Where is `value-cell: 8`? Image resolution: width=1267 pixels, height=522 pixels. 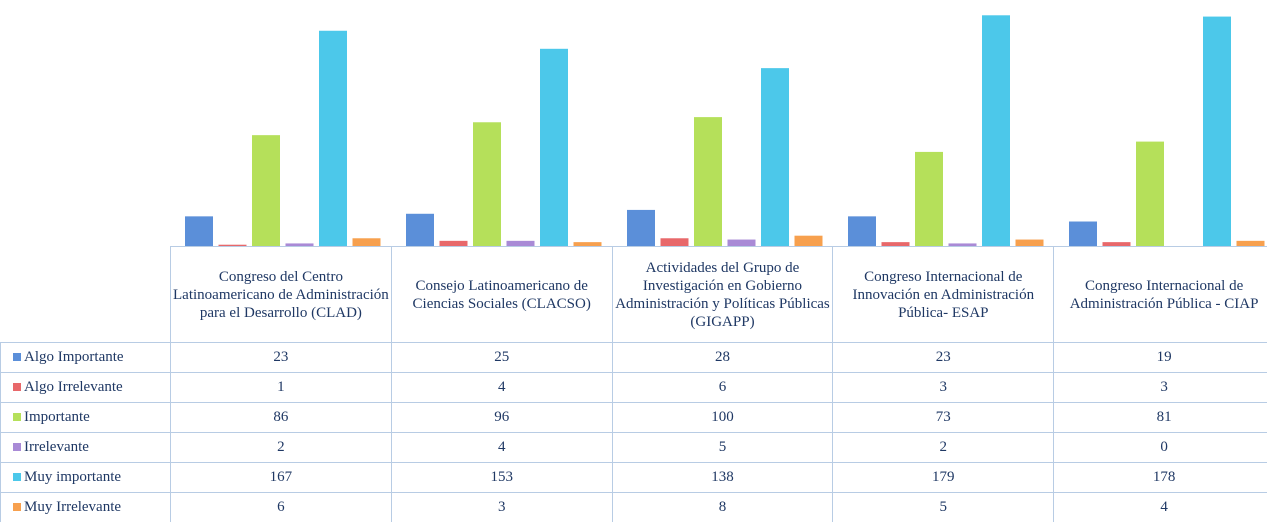
value-cell: 8 is located at coordinates (722, 507).